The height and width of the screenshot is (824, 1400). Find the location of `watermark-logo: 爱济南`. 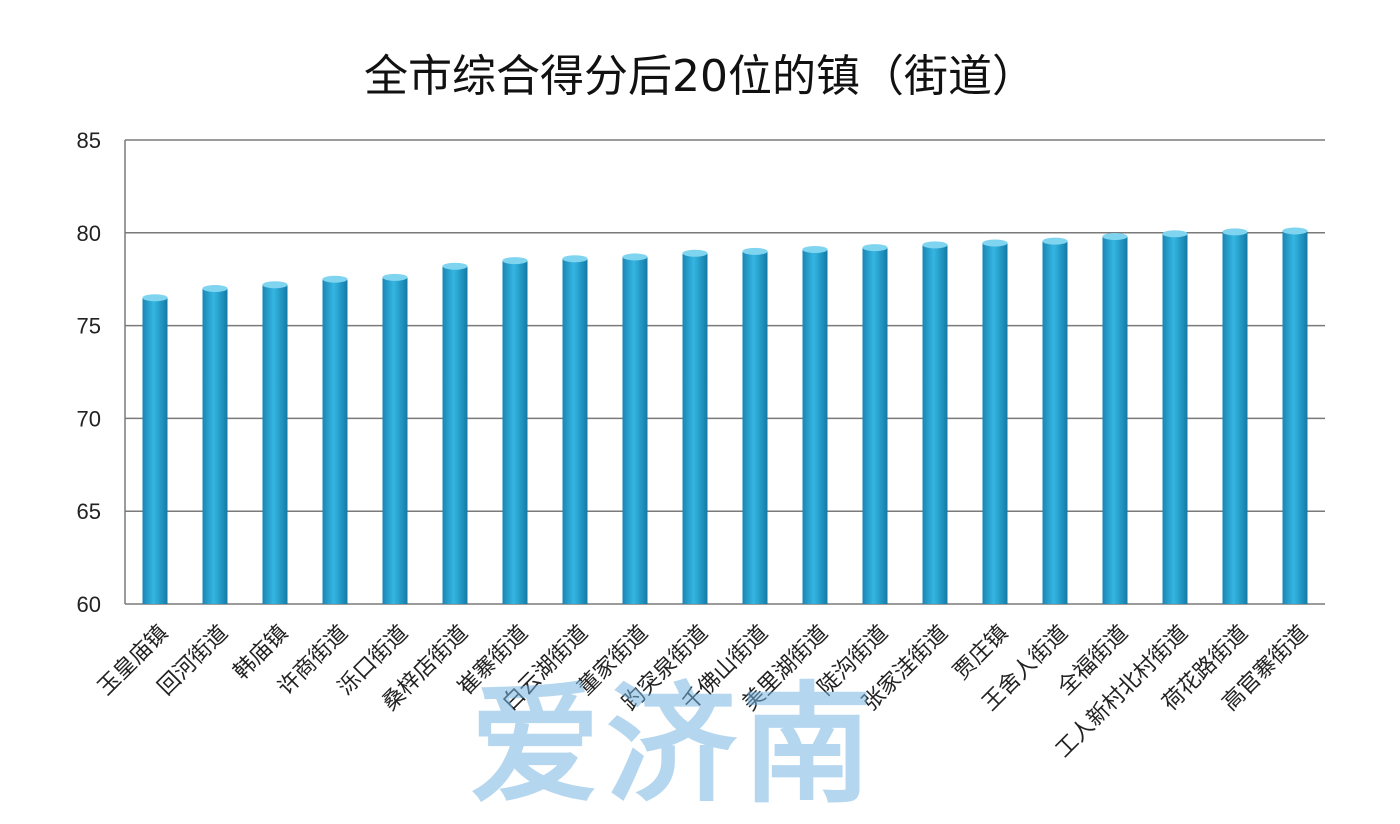

watermark-logo: 爱济南 is located at coordinates (674, 745).